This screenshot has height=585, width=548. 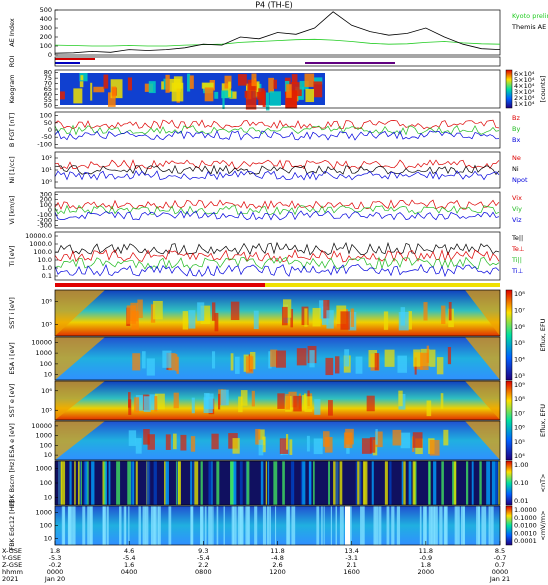 I want to click on legend-entry: Te||, so click(x=517, y=238).